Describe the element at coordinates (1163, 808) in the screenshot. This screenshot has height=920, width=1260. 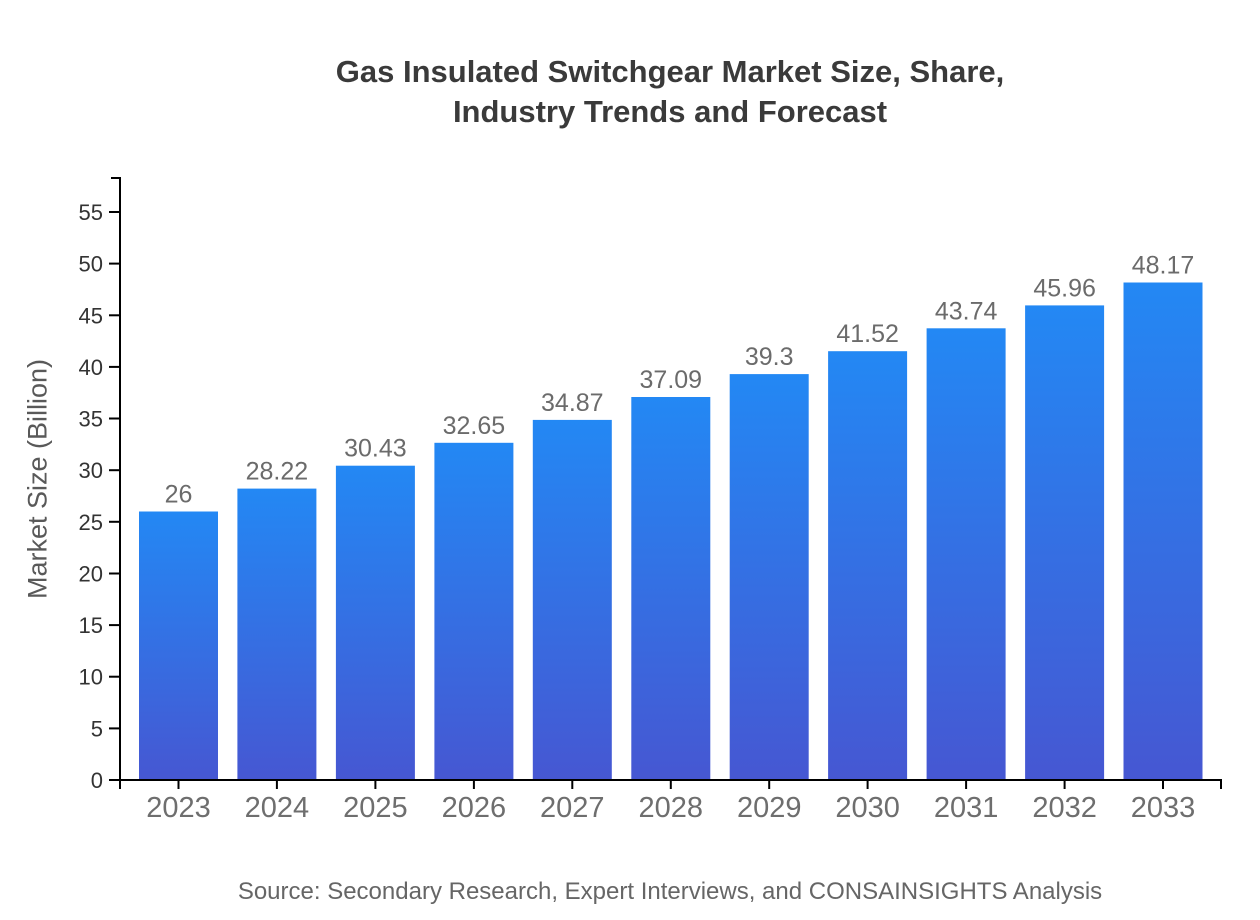
I see `x-tick-label-2033: 2033` at that location.